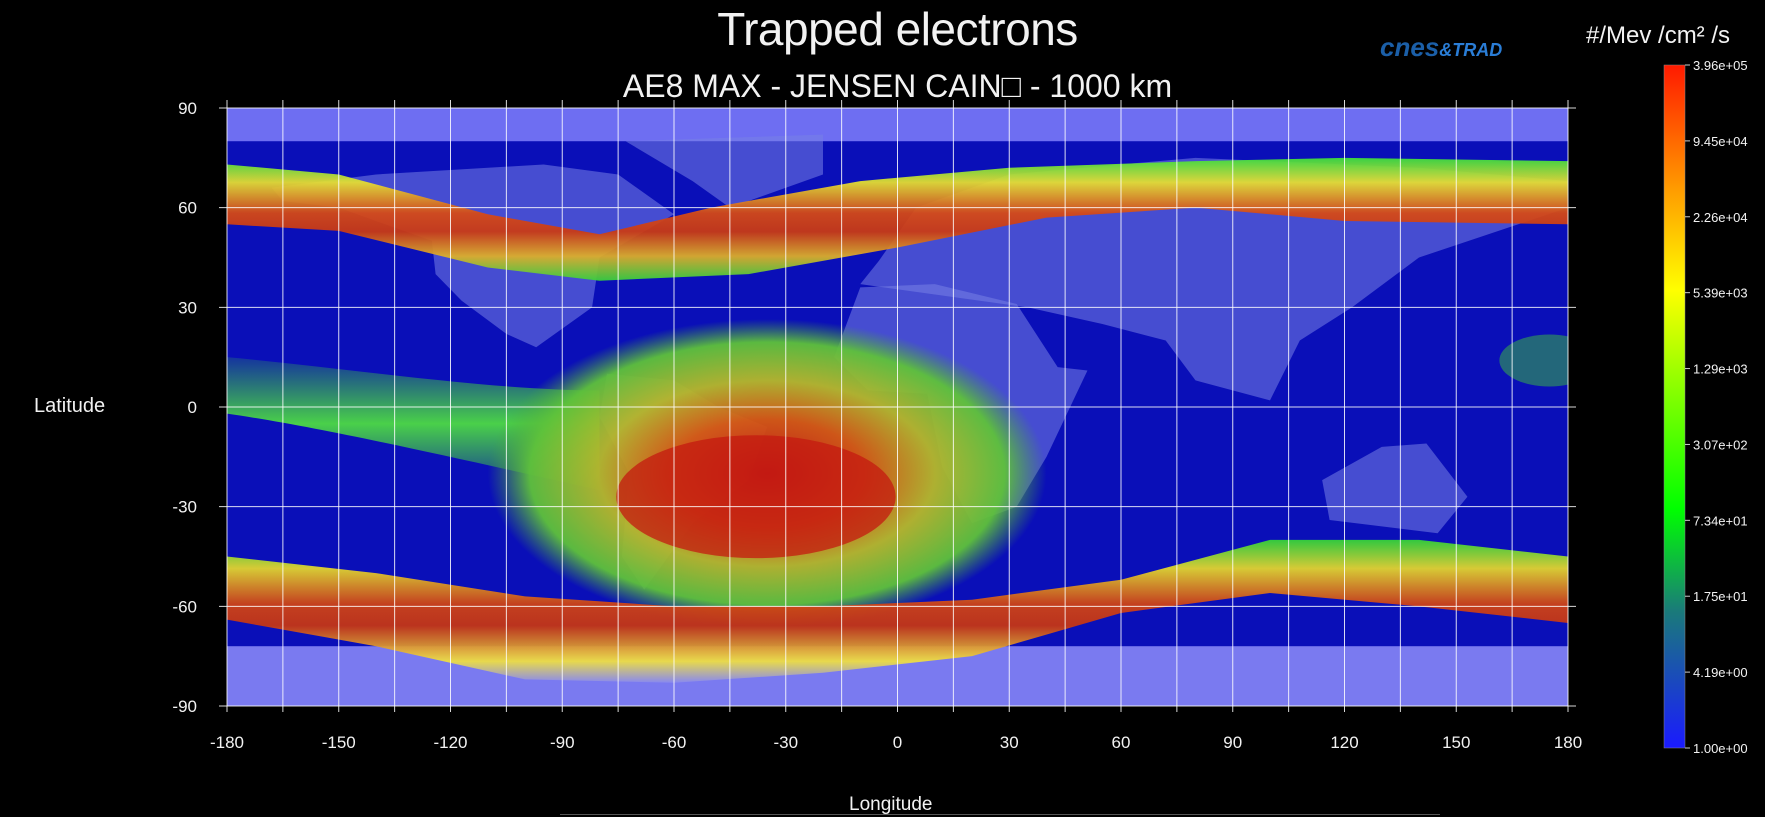 This screenshot has width=1765, height=817. I want to click on x-tick-label: 30, so click(1009, 742).